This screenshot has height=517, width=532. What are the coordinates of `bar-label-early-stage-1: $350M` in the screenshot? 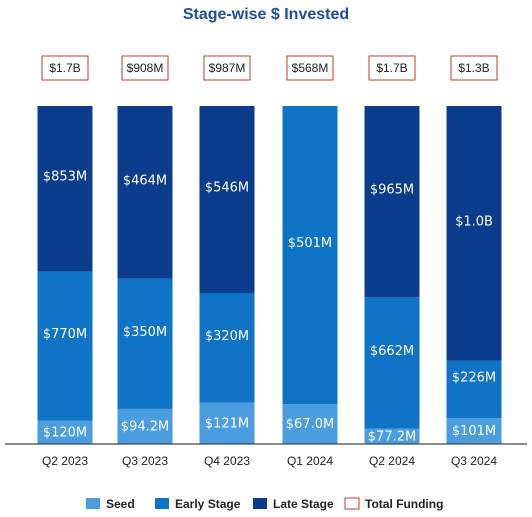 It's located at (145, 332).